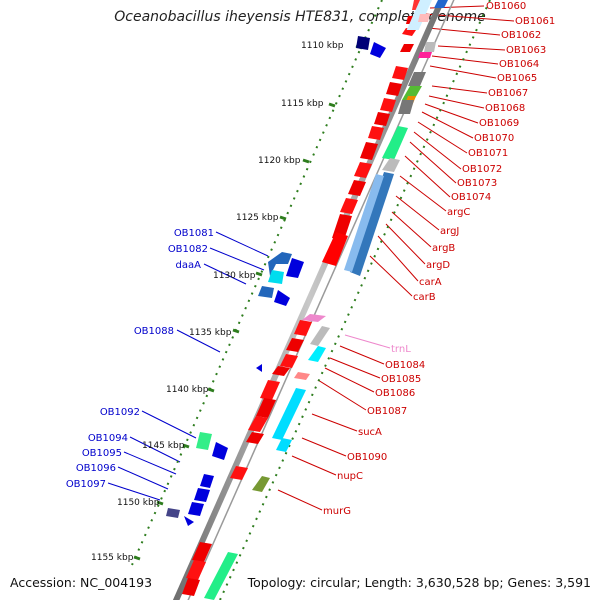 This screenshot has height=600, width=600. I want to click on gene-label: OB1064, so click(519, 64).